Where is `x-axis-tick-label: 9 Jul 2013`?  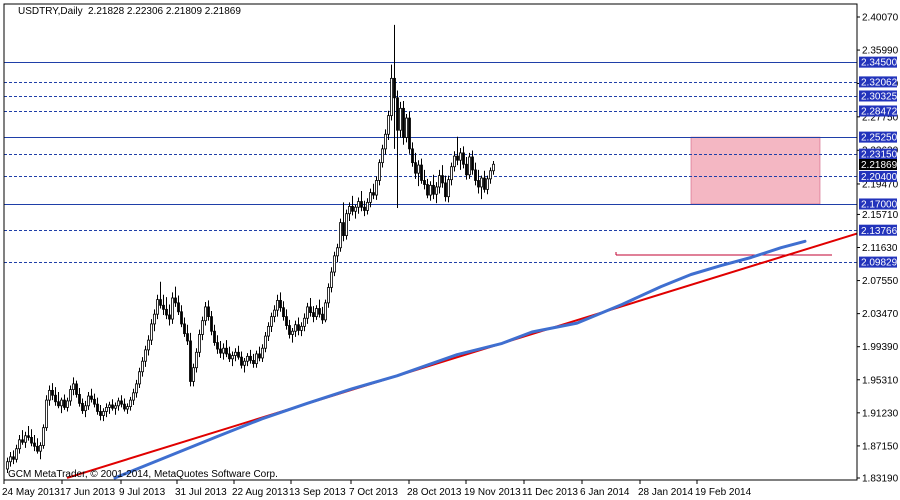 x-axis-tick-label: 9 Jul 2013 is located at coordinates (142, 492).